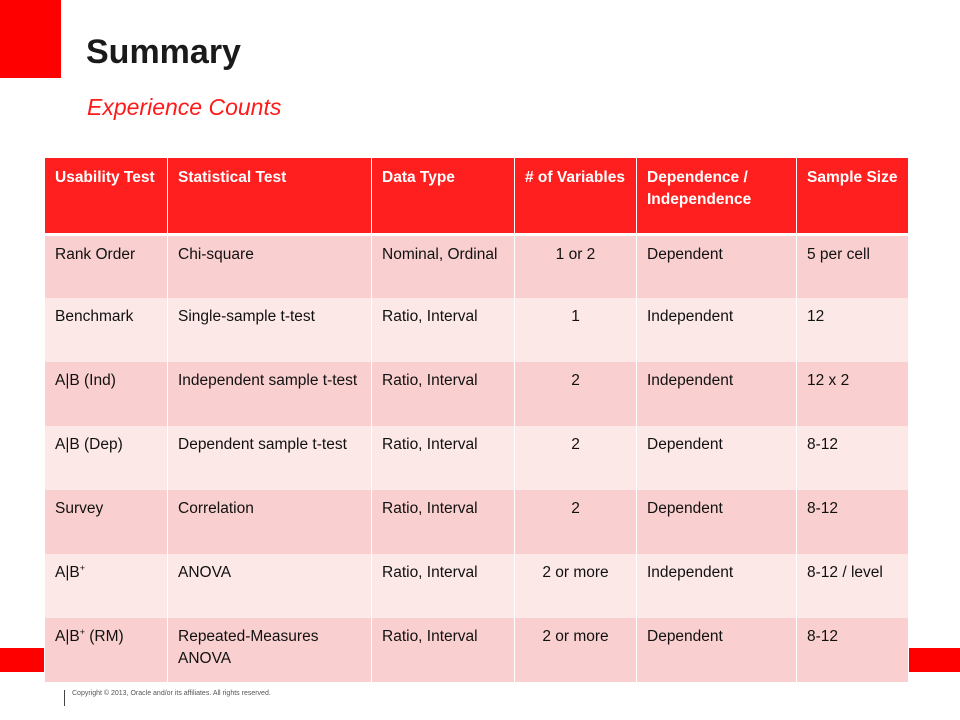 This screenshot has height=720, width=960. I want to click on cell-num-variables: 1, so click(575, 330).